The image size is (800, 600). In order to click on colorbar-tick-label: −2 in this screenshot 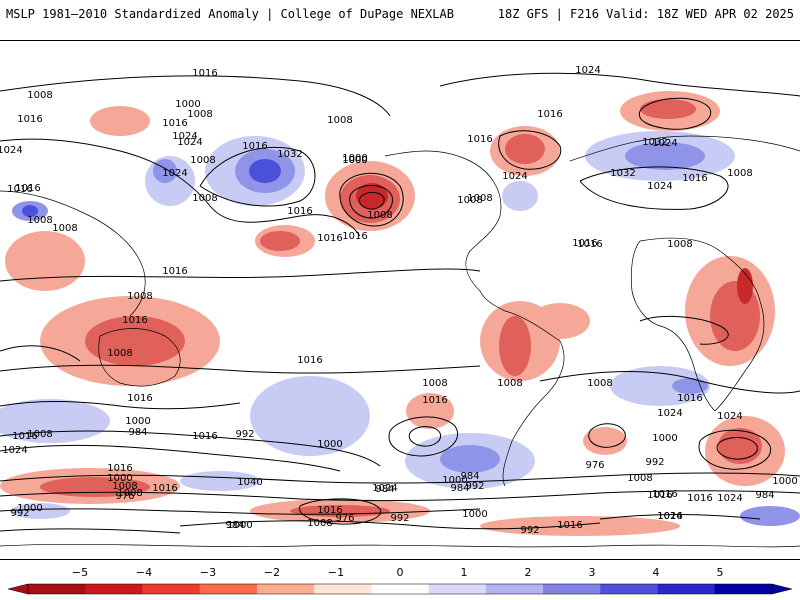, I will do `click(272, 572)`.